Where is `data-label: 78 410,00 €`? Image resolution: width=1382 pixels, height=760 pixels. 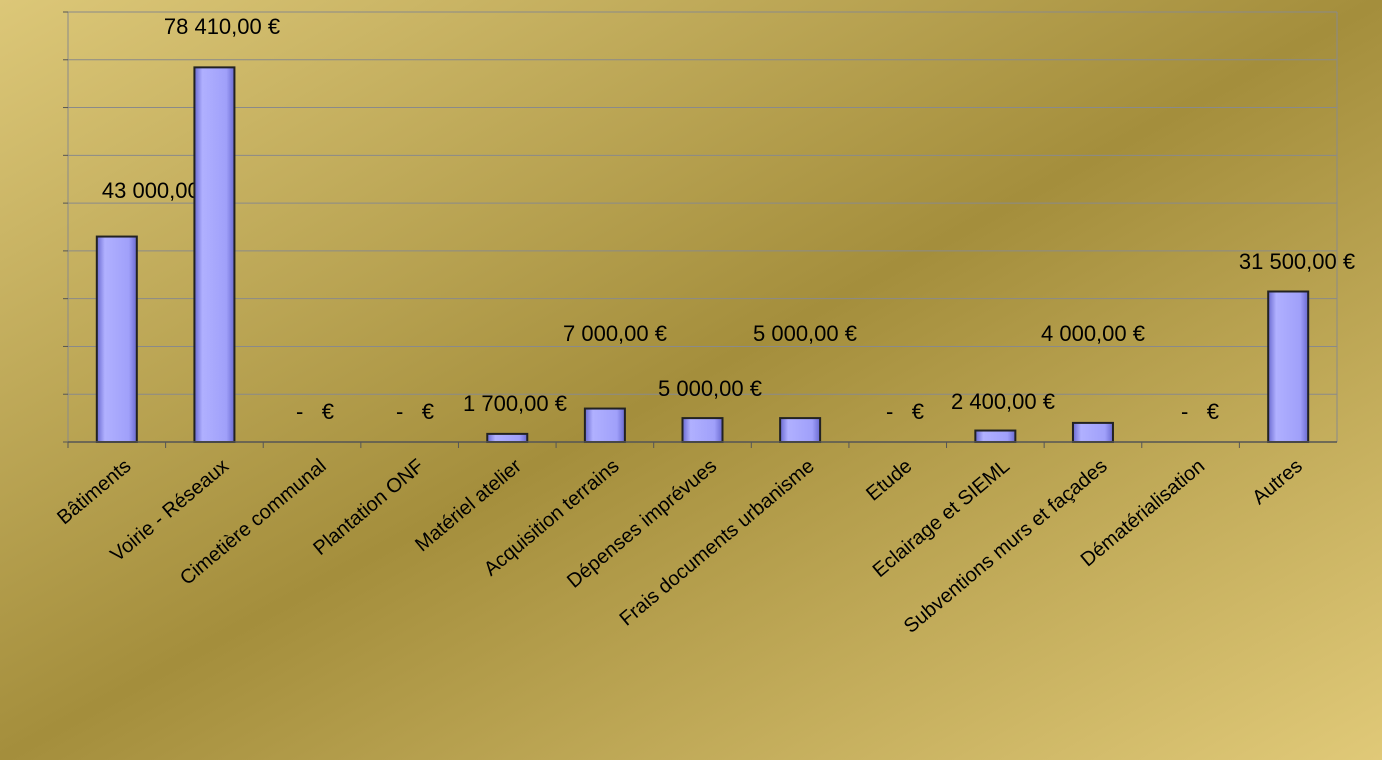 data-label: 78 410,00 € is located at coordinates (222, 26).